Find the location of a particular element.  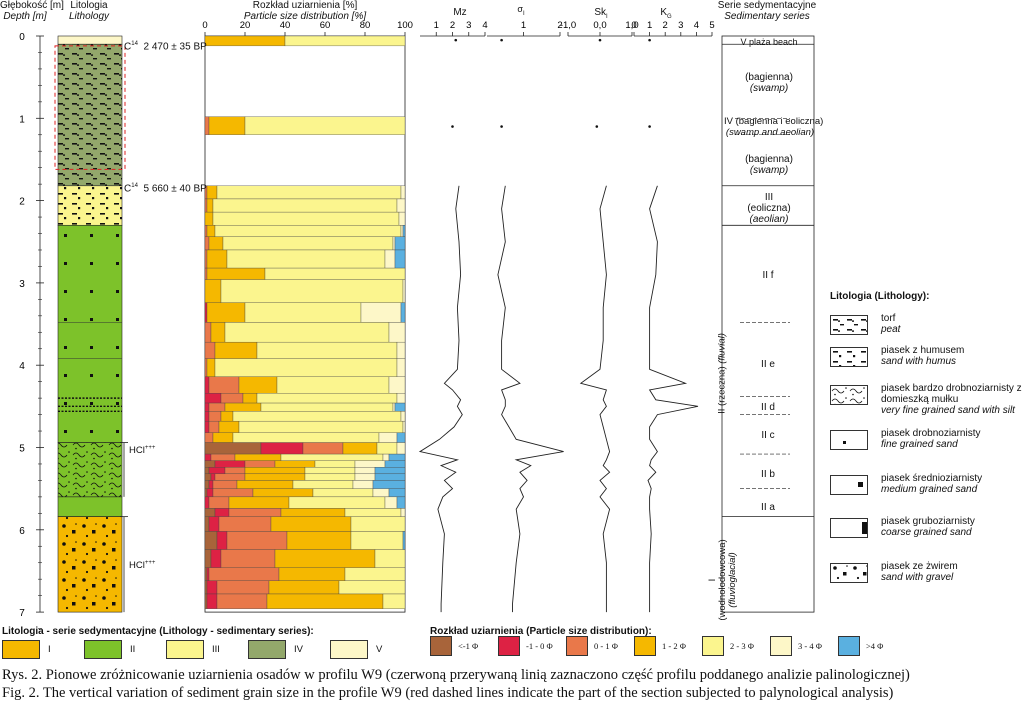

kg-tick-label: 5 is located at coordinates (711, 25).